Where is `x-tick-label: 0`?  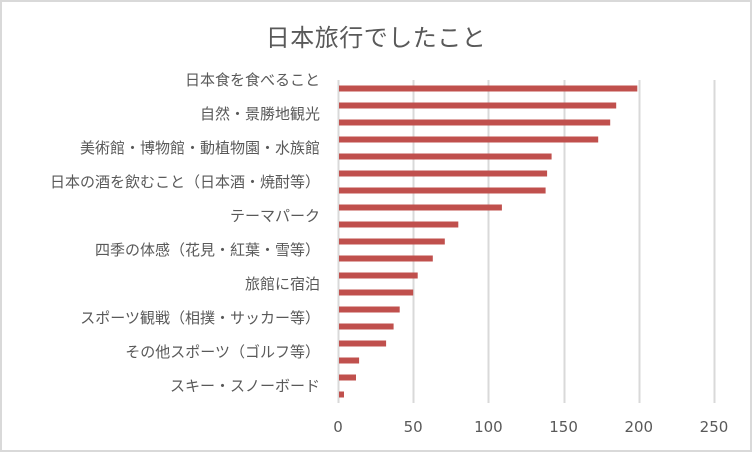
x-tick-label: 0 is located at coordinates (338, 427).